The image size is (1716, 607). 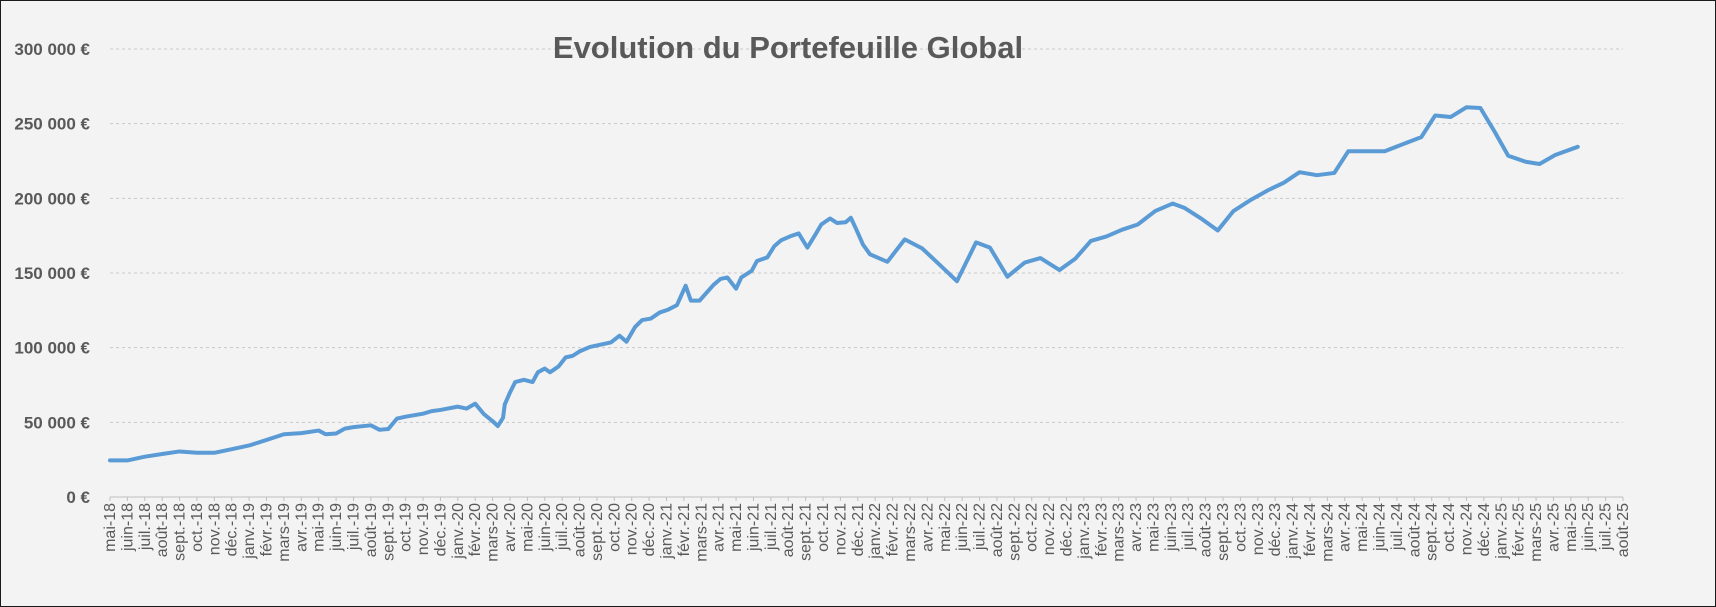 I want to click on x-tick-label: août-20, so click(x=580, y=530).